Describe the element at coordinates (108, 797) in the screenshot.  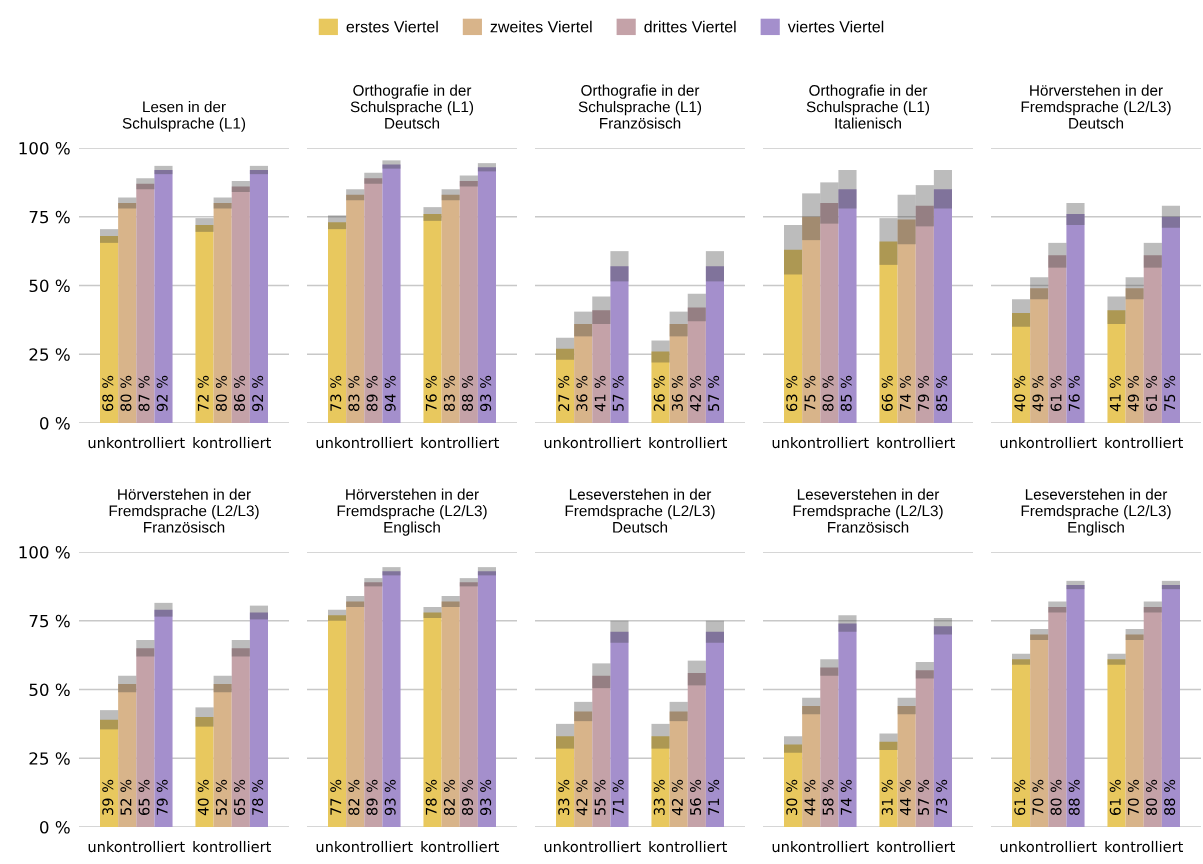
I see `data-label: 39 %` at that location.